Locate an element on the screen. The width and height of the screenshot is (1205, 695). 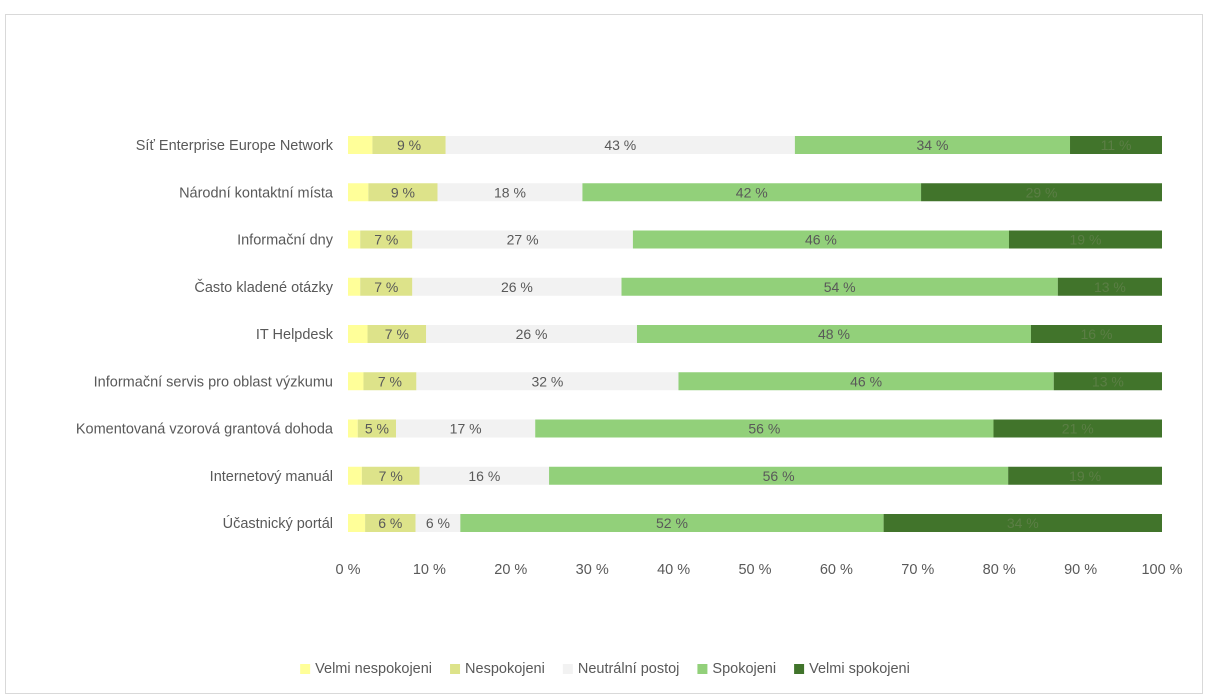
category-label: Často kladené otázky is located at coordinates (263, 287).